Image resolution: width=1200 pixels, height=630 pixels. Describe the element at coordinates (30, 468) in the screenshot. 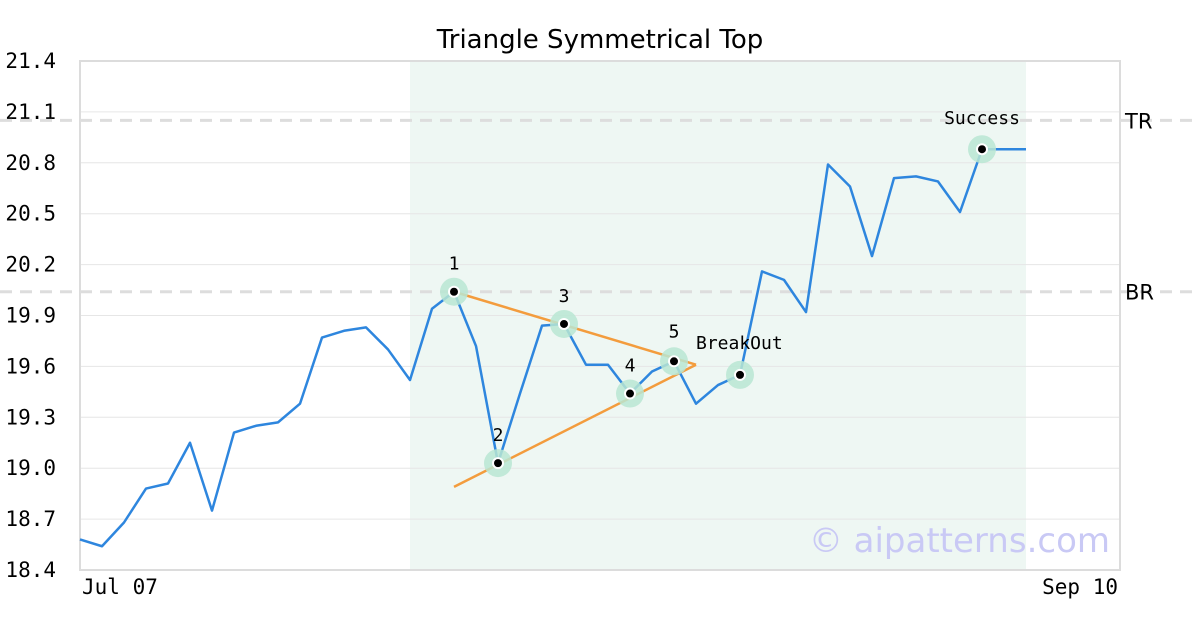

I see `y-tick-label: 19.0` at that location.